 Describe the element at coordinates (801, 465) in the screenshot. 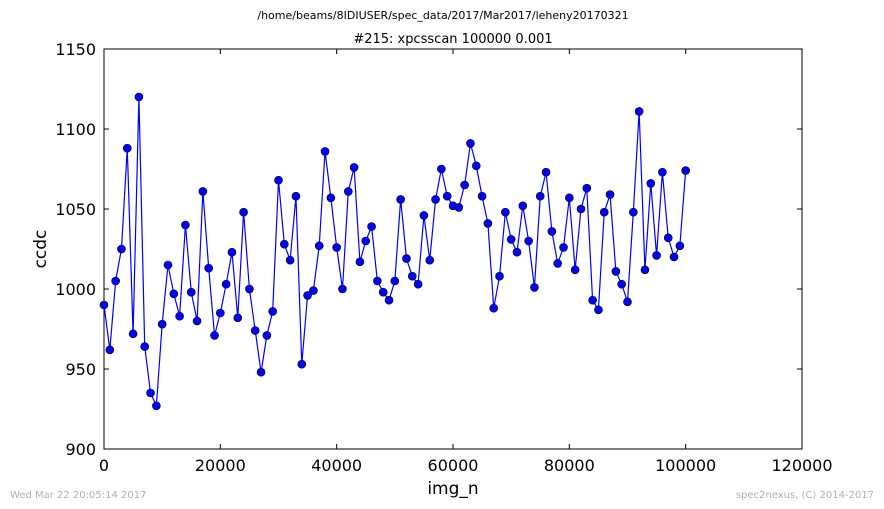

I see `x-tick-label: 120000` at that location.